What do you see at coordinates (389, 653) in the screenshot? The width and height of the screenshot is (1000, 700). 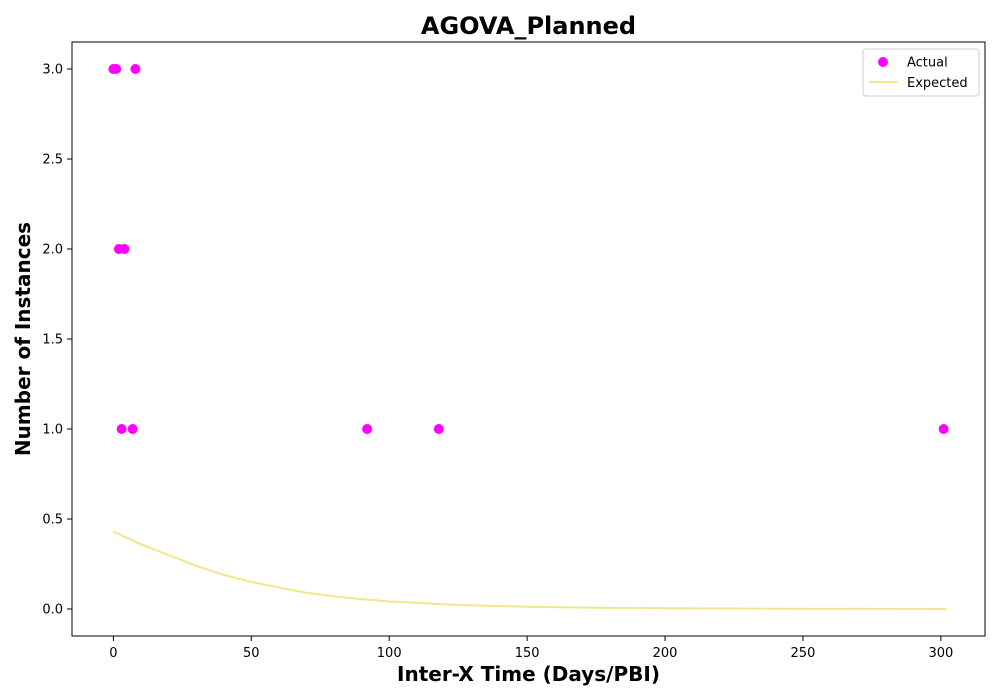 I see `x-tick-label: 100` at bounding box center [389, 653].